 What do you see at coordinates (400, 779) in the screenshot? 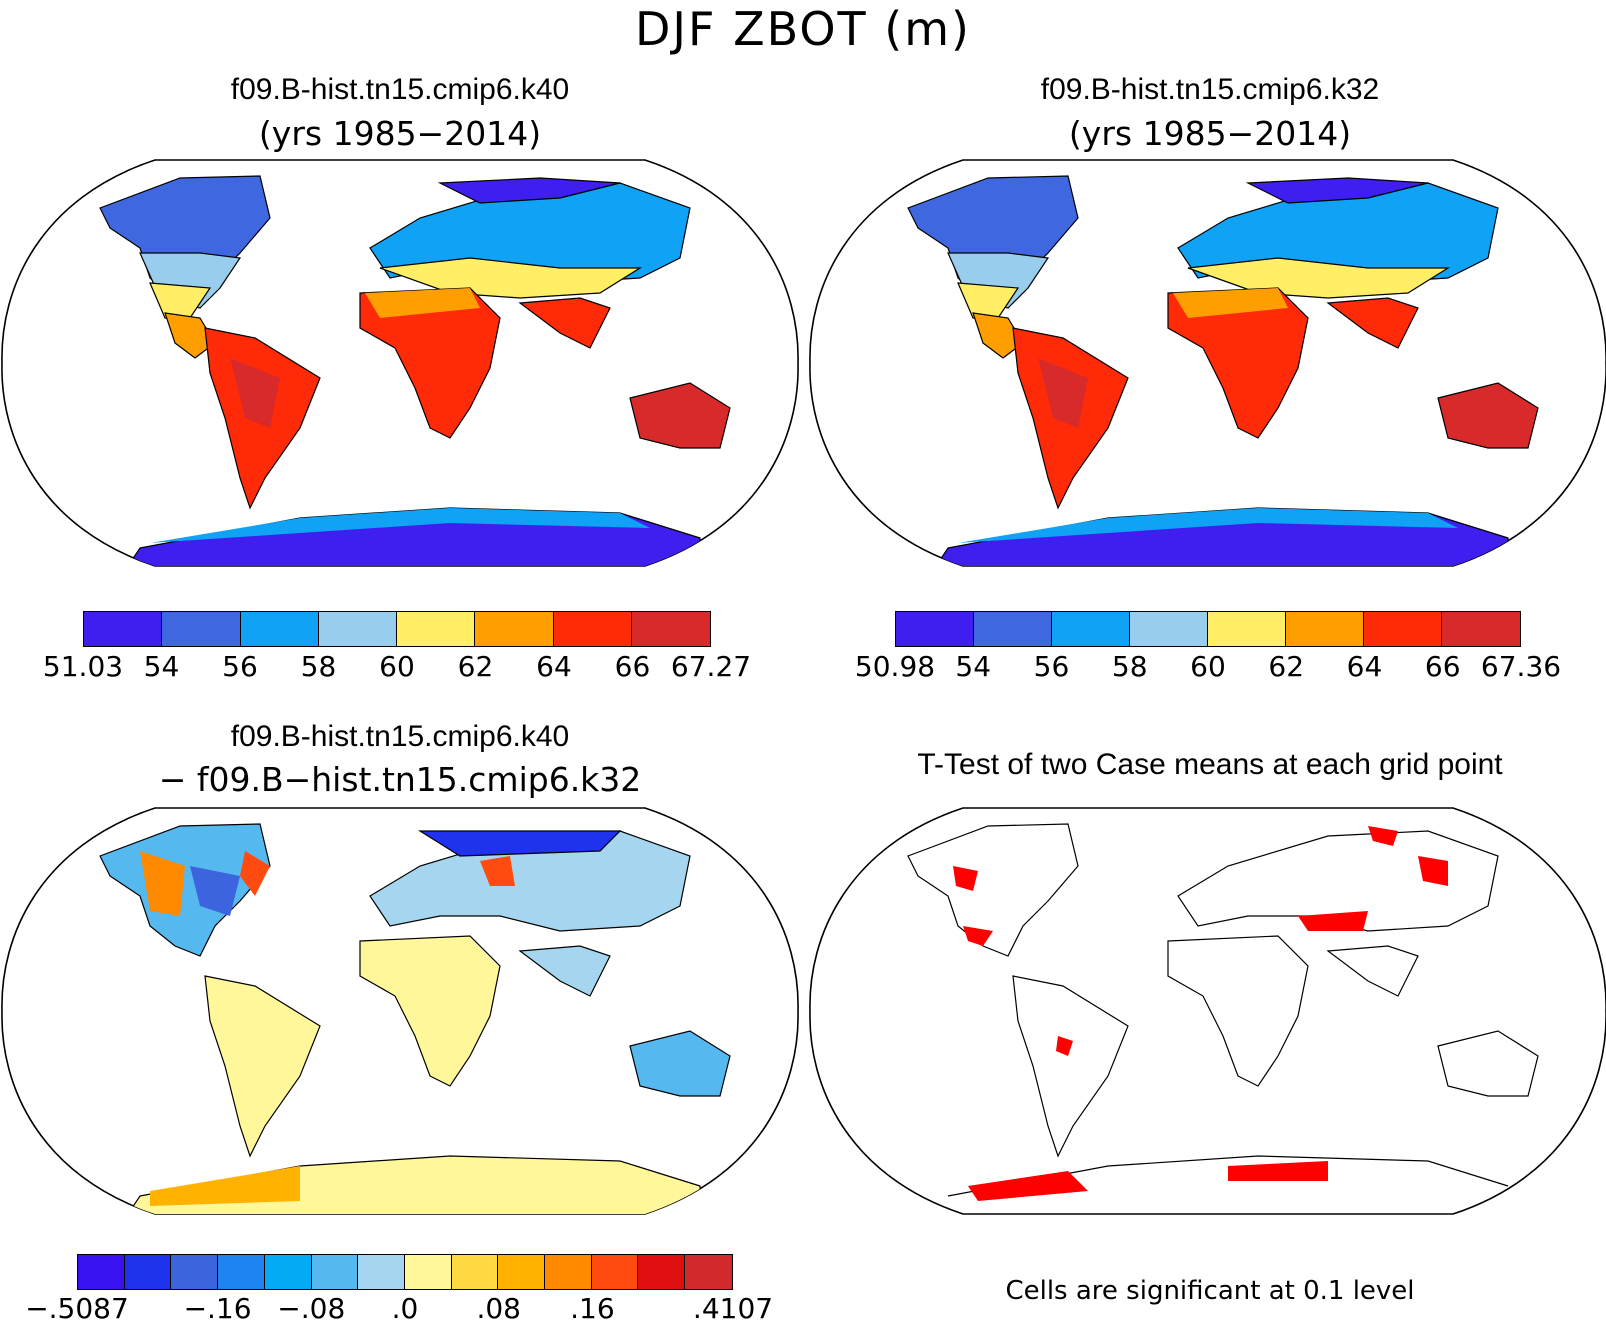
I see `panel-3-subtitle: − f09.B−hist.tn15.cmip6.k32` at bounding box center [400, 779].